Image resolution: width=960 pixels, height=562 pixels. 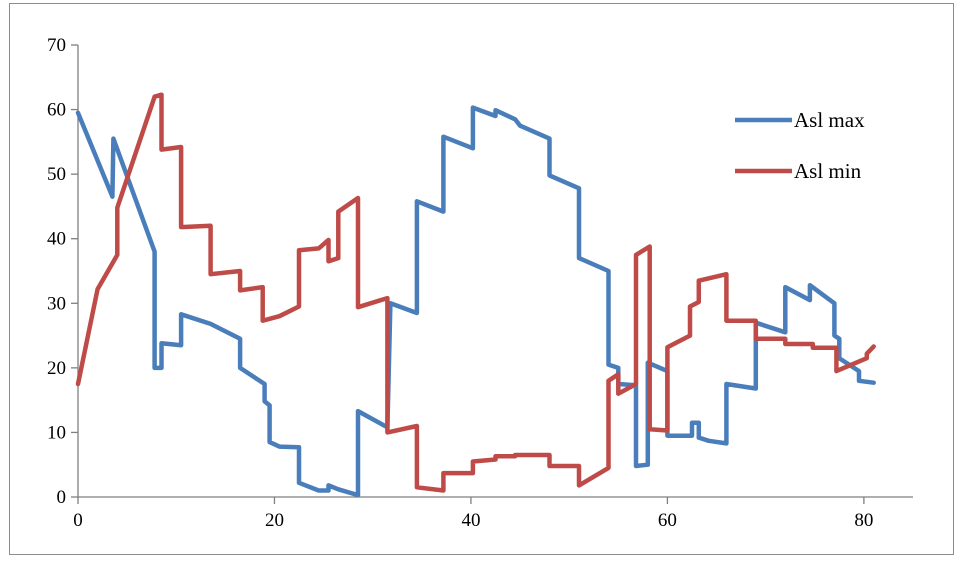 I want to click on x-tick-label: 0, so click(x=78, y=520).